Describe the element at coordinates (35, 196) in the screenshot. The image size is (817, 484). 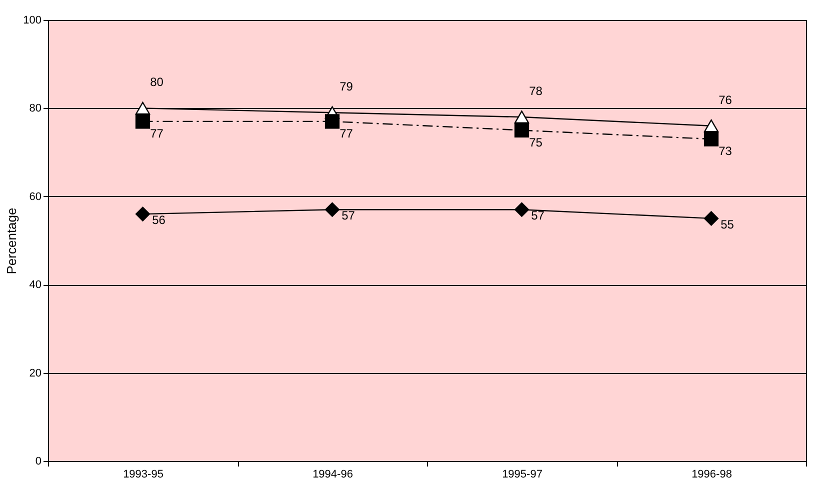
I see `y-tick-label: 60` at that location.